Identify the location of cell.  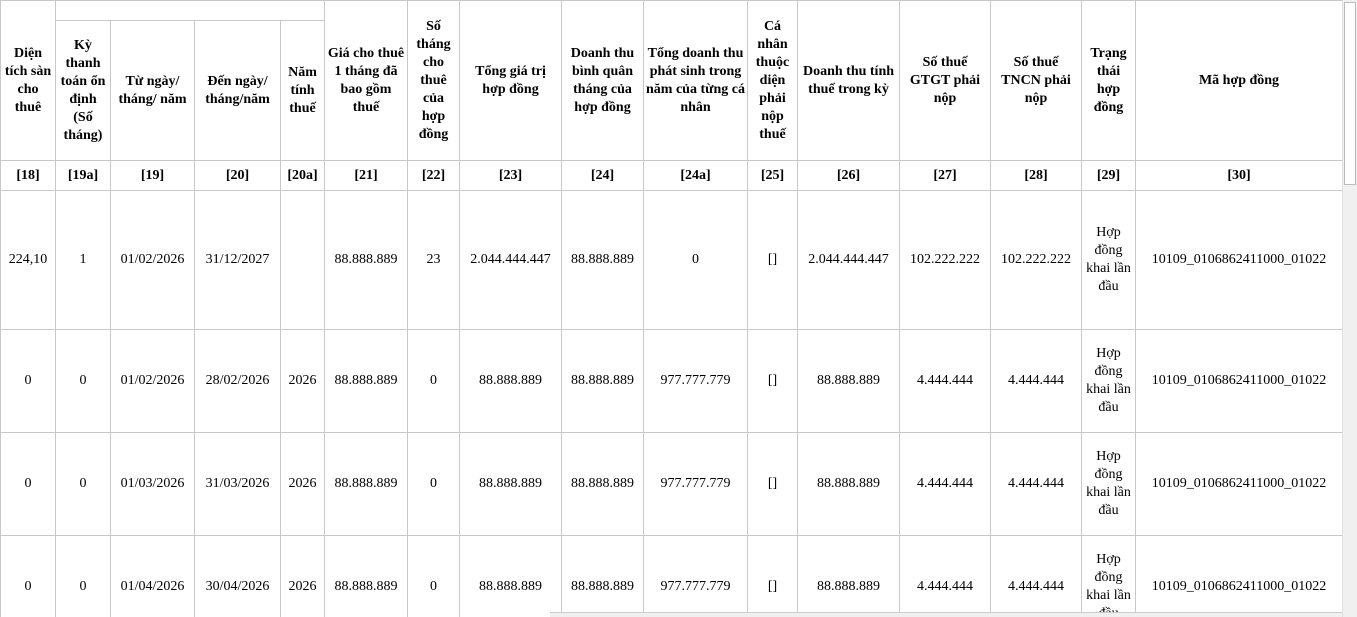
(302, 260).